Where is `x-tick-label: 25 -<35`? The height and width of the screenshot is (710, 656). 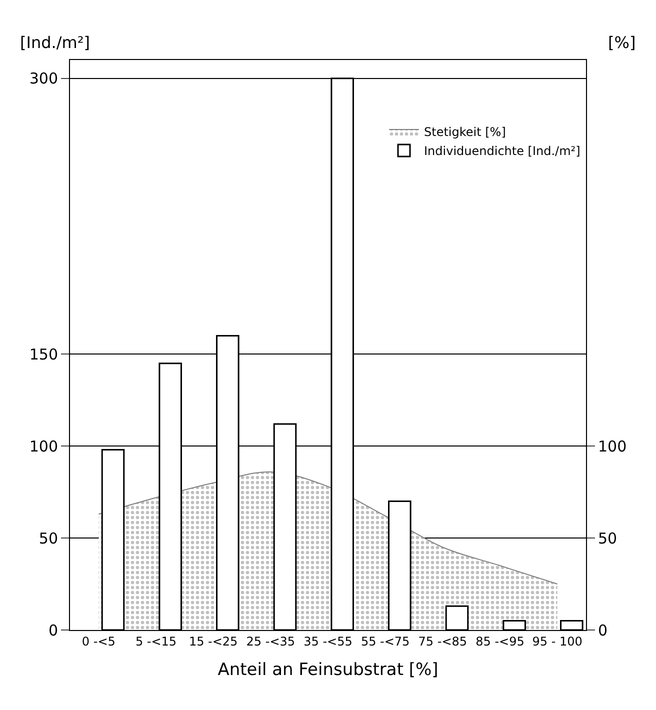
x-tick-label: 25 -<35 is located at coordinates (271, 641).